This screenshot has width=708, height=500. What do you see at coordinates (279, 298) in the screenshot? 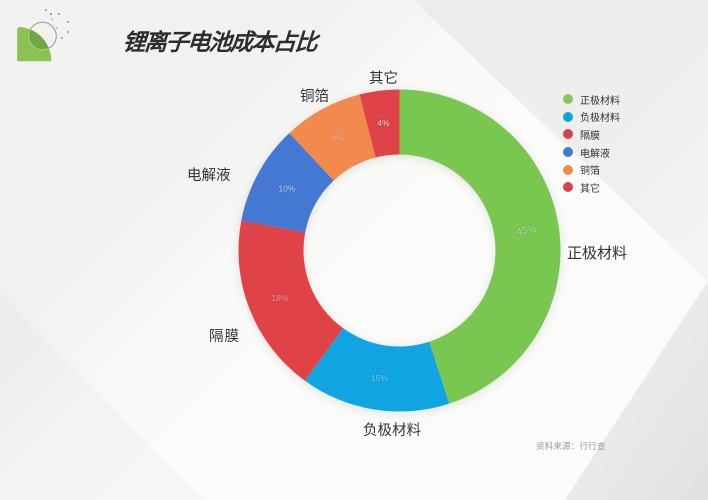
I see `svg-text: 18%` at bounding box center [279, 298].